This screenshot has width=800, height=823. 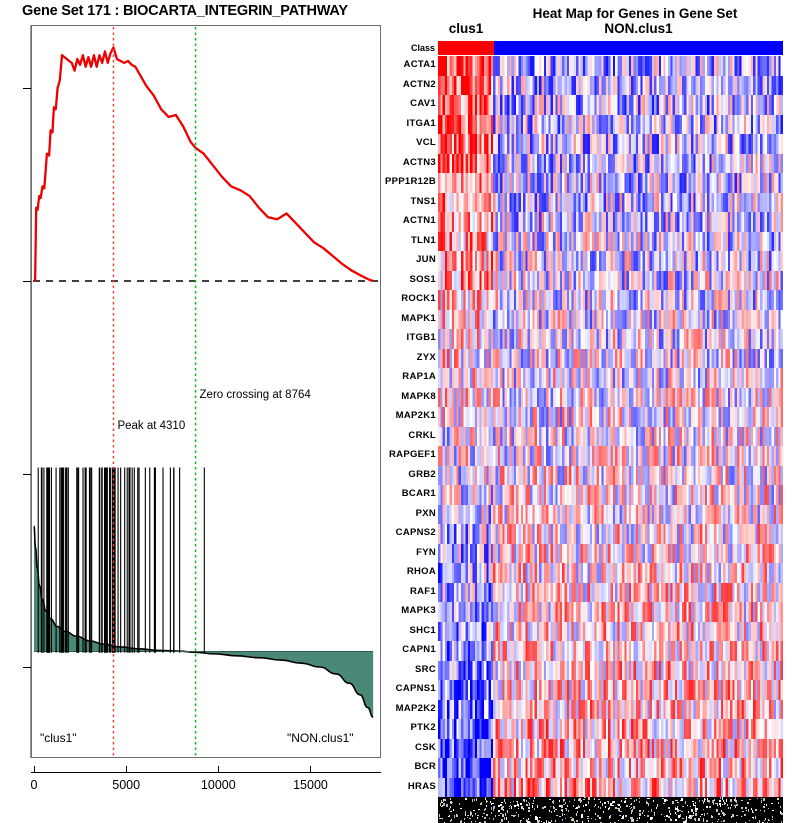 I want to click on page-title: Gene Set 171 : BIOCARTA_INTEGRIN_PATHWAY, so click(x=185, y=11).